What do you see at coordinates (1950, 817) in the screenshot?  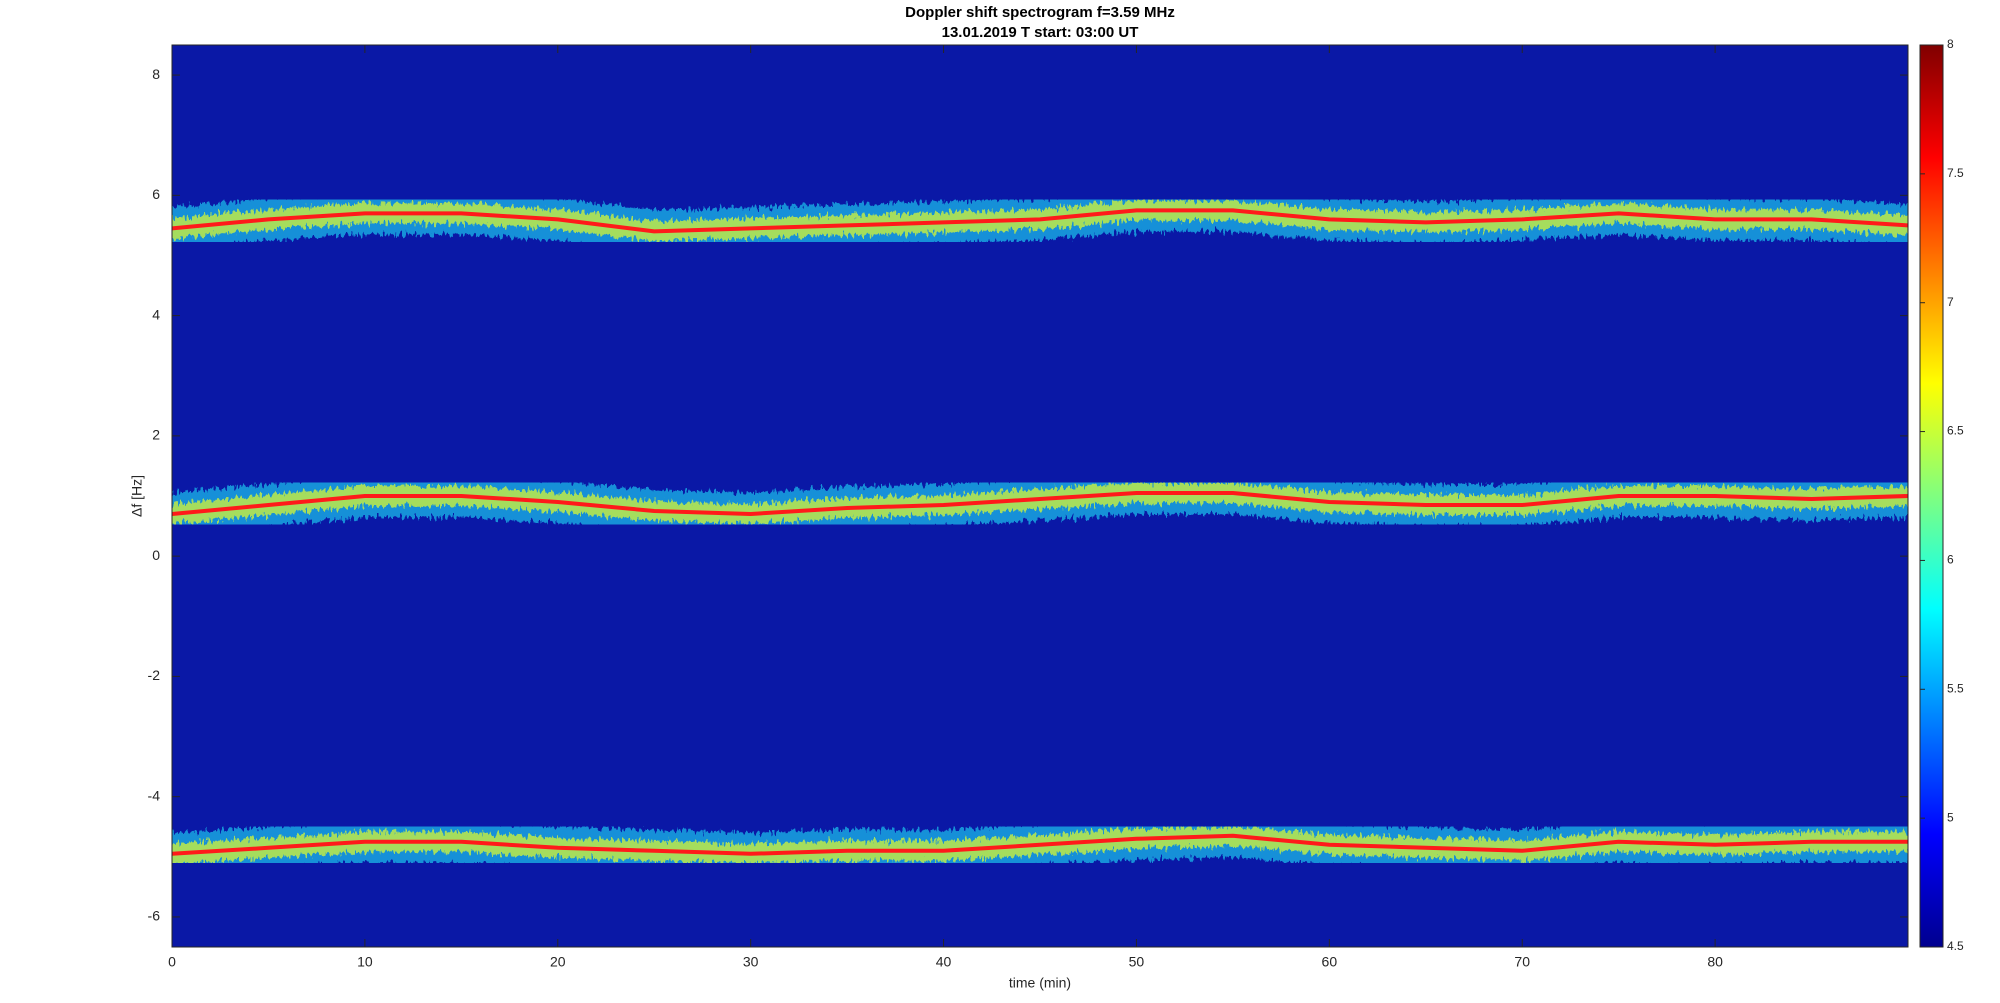 I see `colorbar-tick-label: 5` at bounding box center [1950, 817].